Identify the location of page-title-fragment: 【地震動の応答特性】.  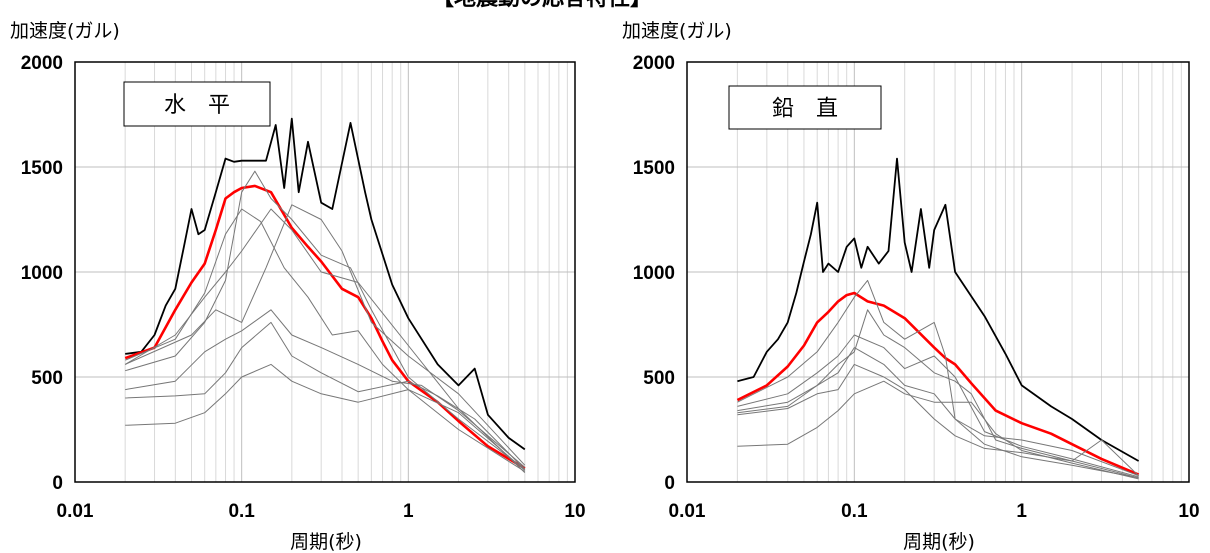
(642, 5).